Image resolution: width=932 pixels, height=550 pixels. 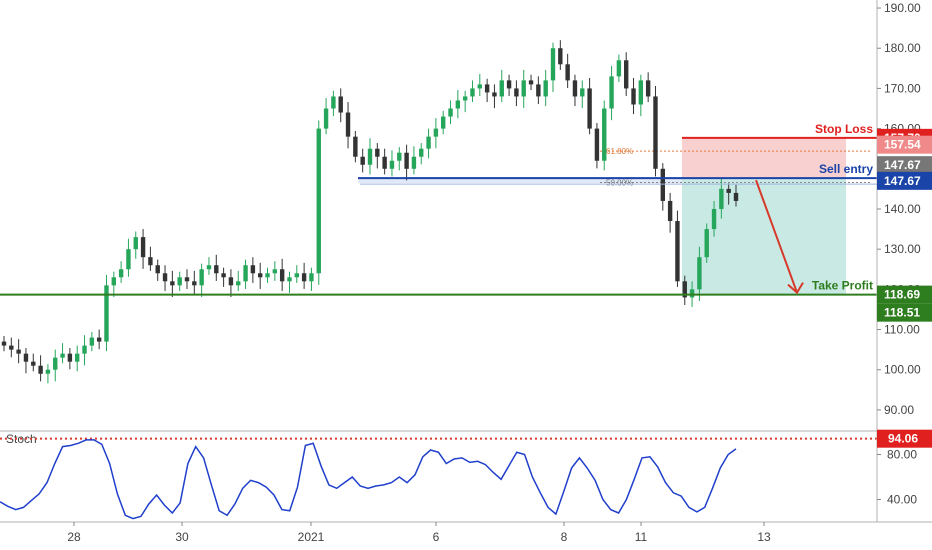 What do you see at coordinates (903, 439) in the screenshot?
I see `stoch-level-label: 94.06` at bounding box center [903, 439].